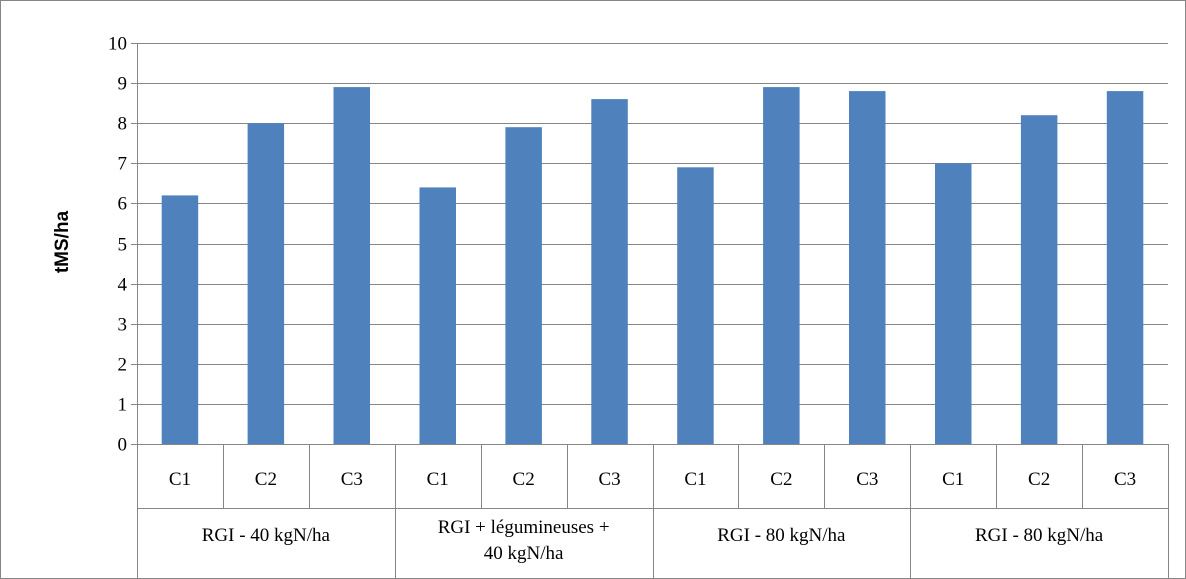  I want to click on y-tick-label: 7, so click(123, 164).